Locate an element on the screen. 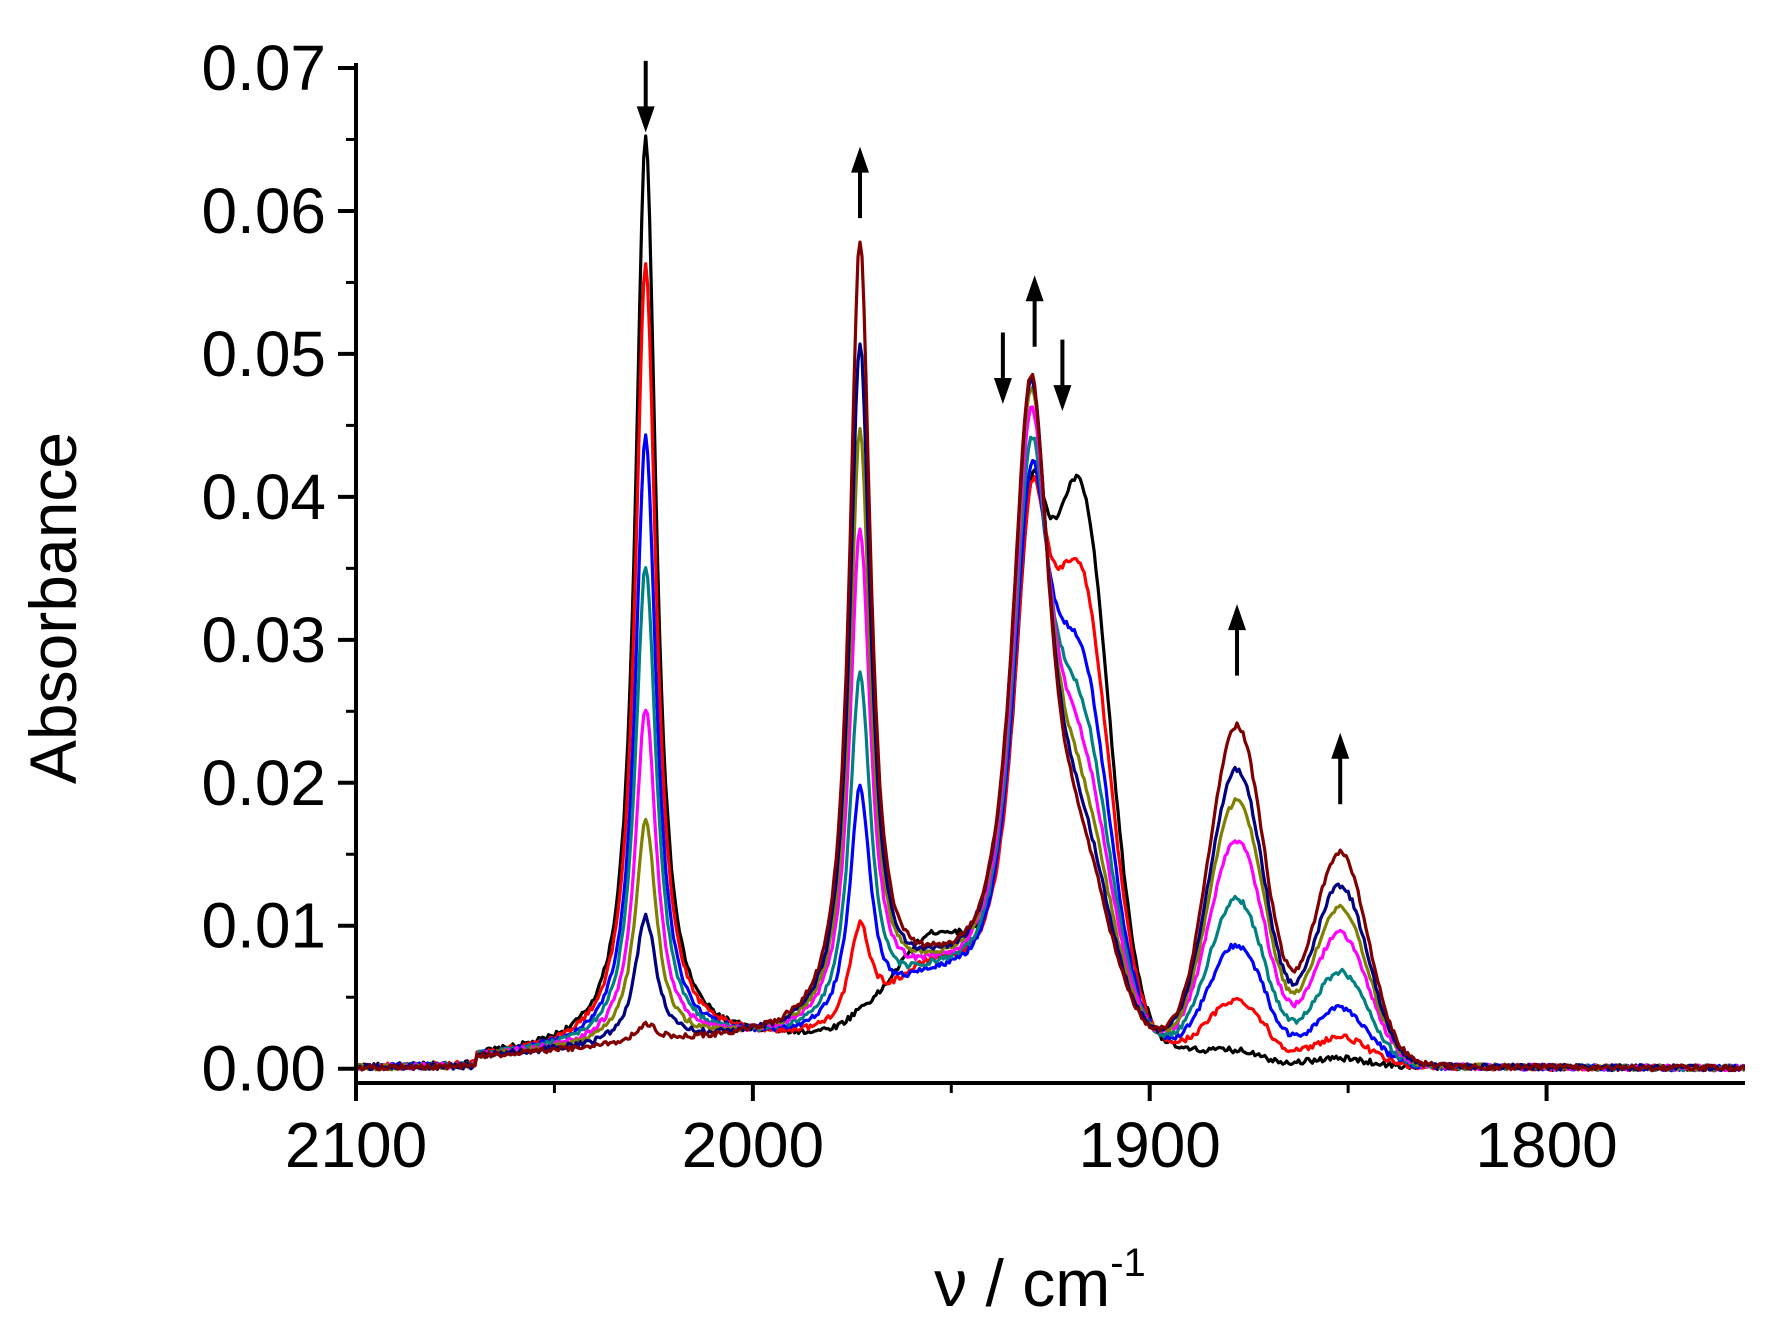  x-tick-label: 2100 is located at coordinates (356, 1145).